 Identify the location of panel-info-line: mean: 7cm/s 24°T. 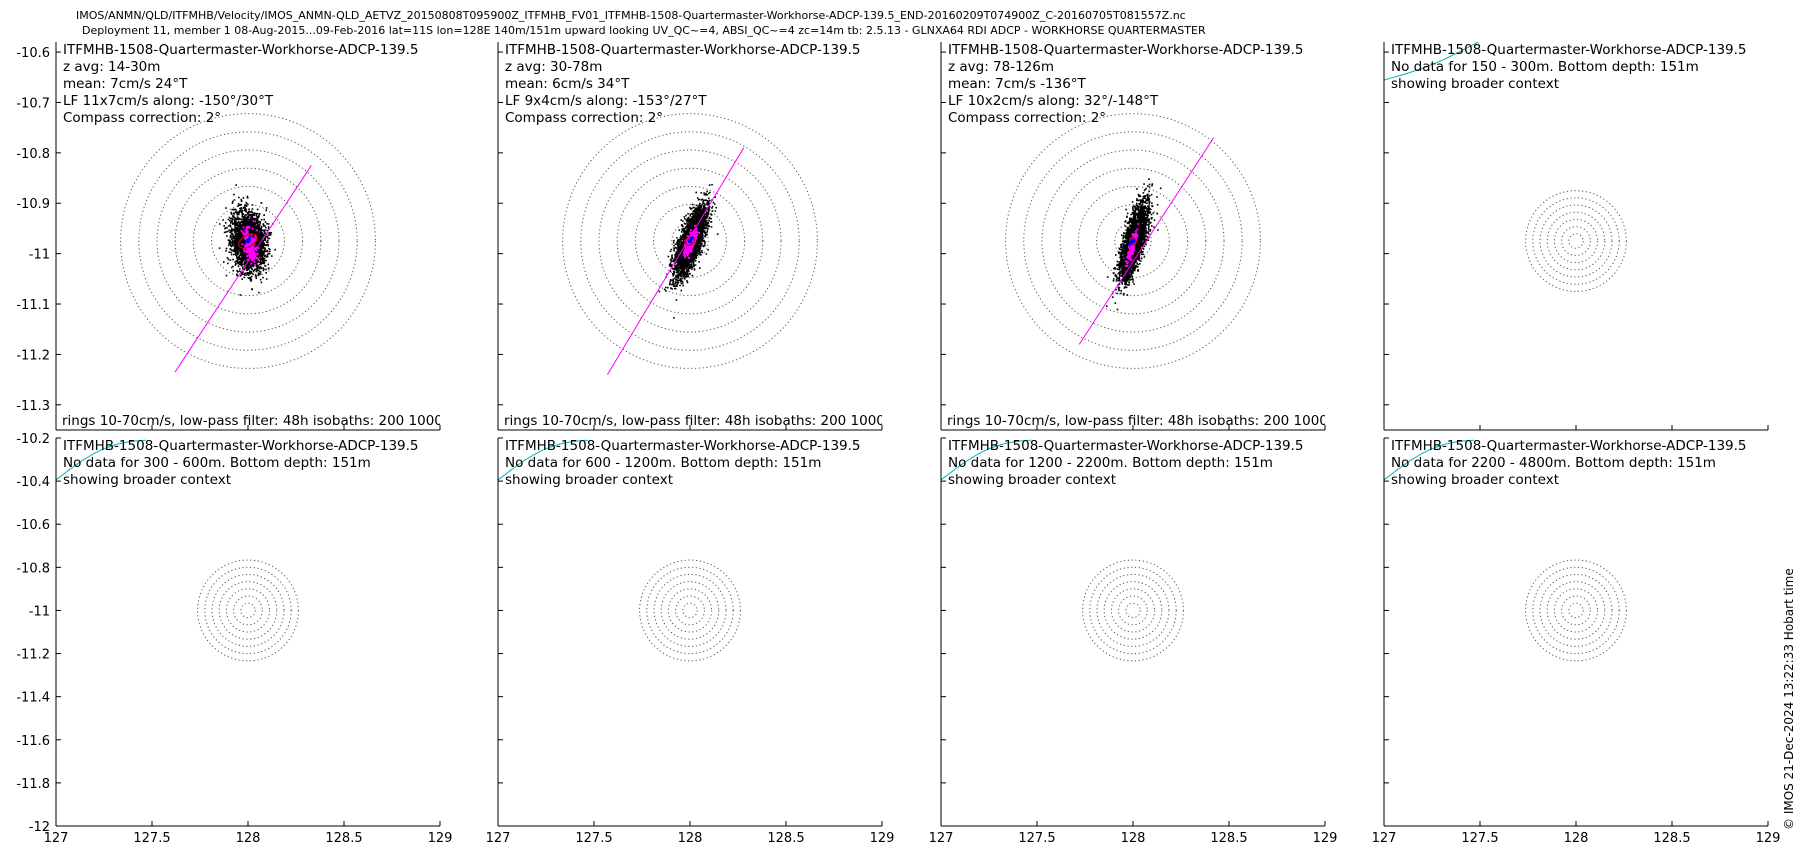
(125, 84).